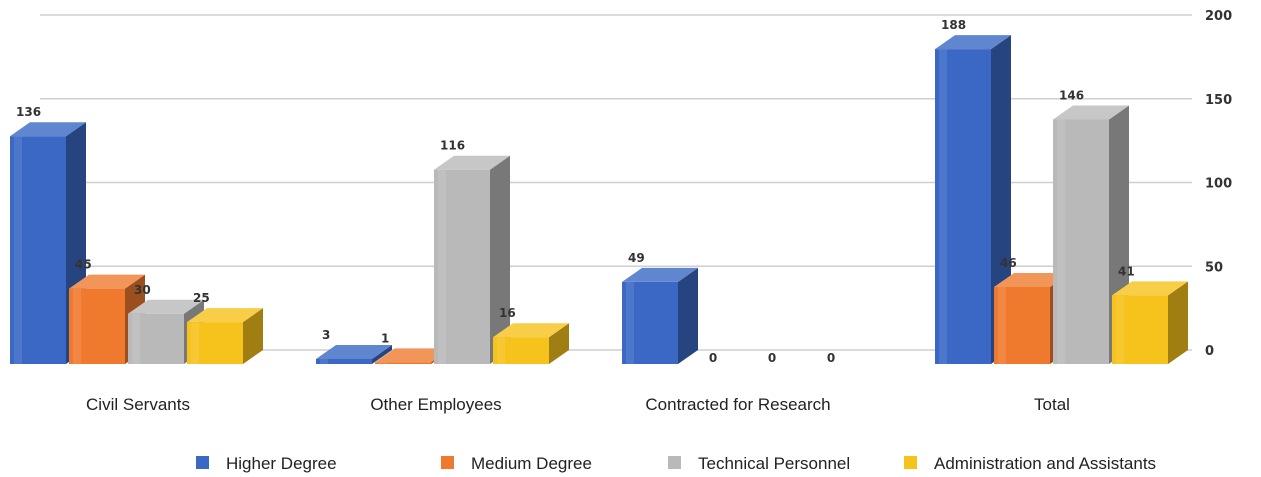  Describe the element at coordinates (507, 313) in the screenshot. I see `data-label: 16` at that location.